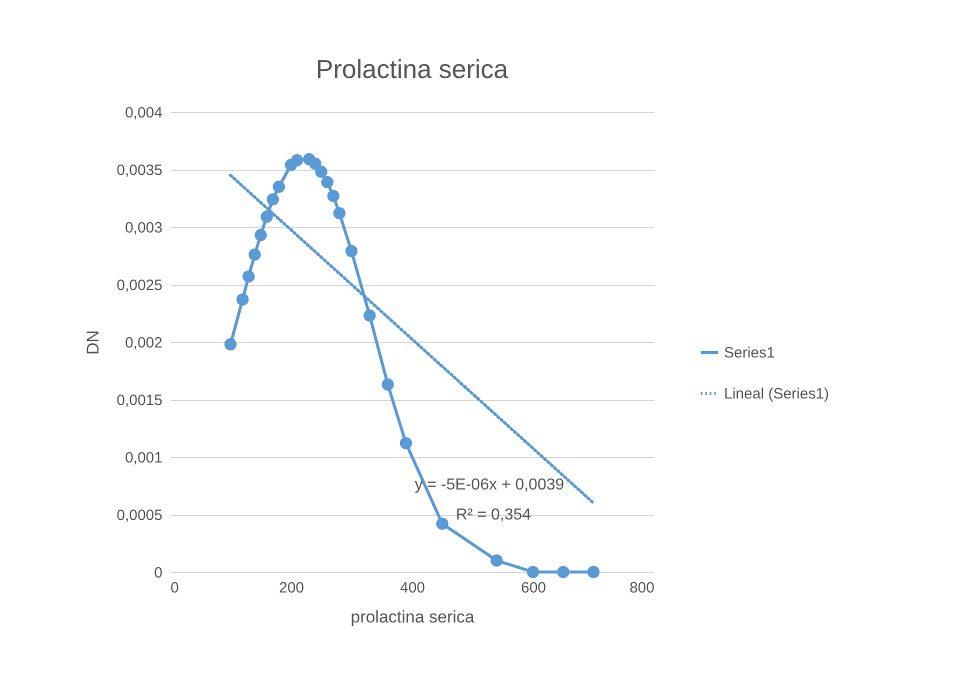 Image resolution: width=957 pixels, height=682 pixels. Describe the element at coordinates (174, 588) in the screenshot. I see `x-tick-label: 0` at that location.